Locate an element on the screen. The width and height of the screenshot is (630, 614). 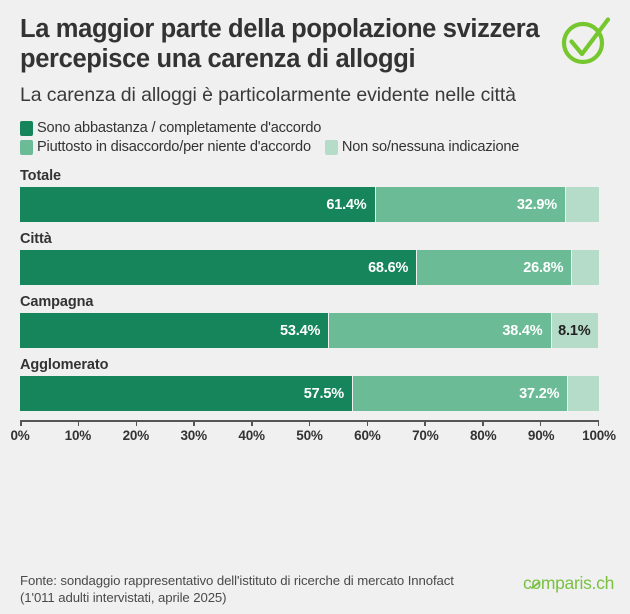
source-note-line2: (1'011 adulti intervistati, aprile 2025) is located at coordinates (123, 597).